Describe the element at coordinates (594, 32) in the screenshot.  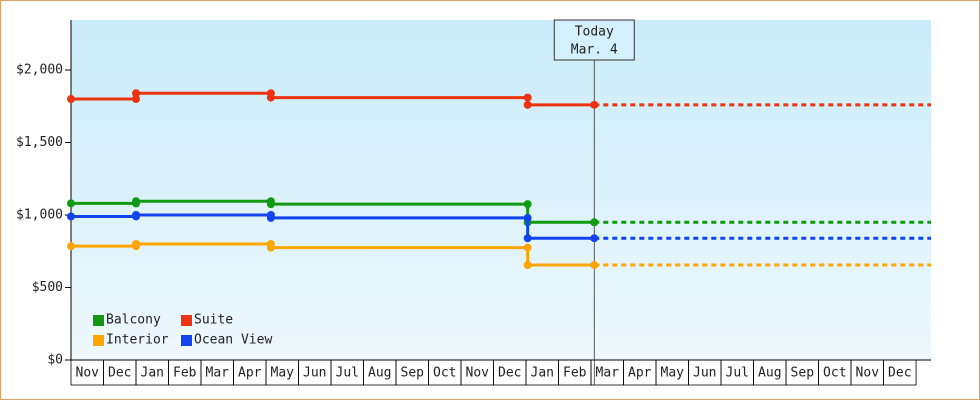
I see `today-label: Today` at that location.